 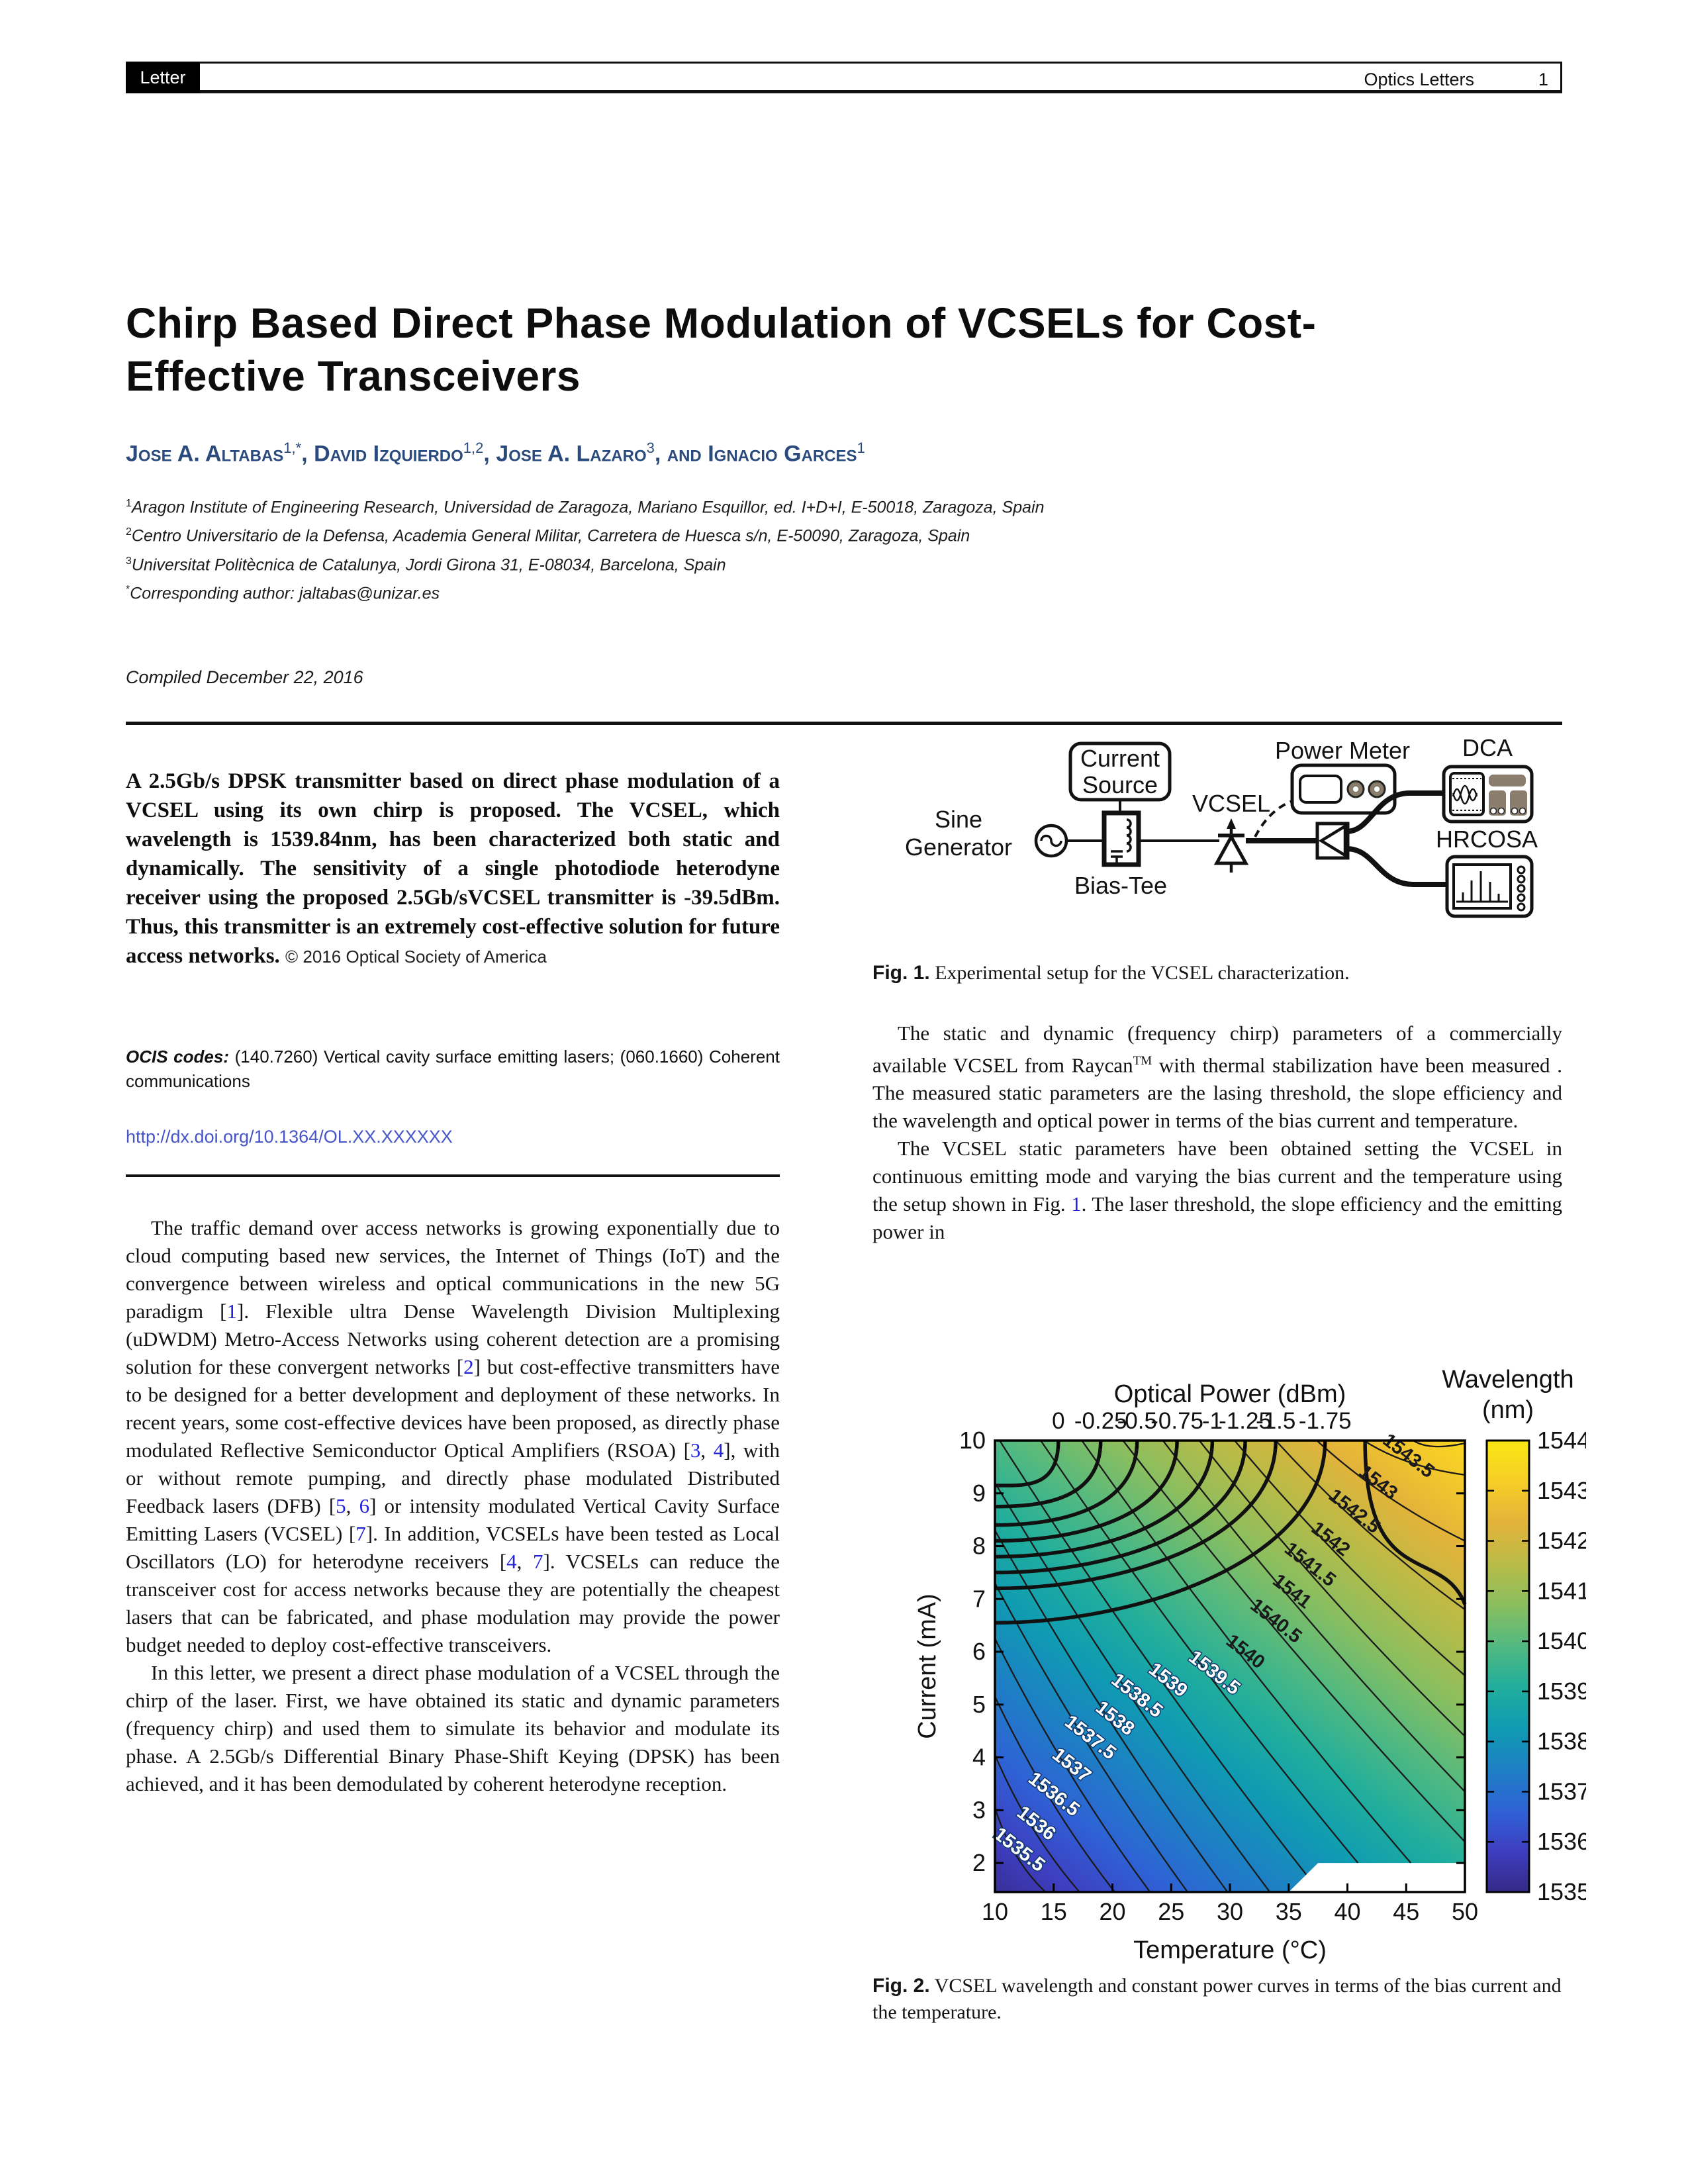 What do you see at coordinates (468, 1366) in the screenshot?
I see `reference-link: 2` at bounding box center [468, 1366].